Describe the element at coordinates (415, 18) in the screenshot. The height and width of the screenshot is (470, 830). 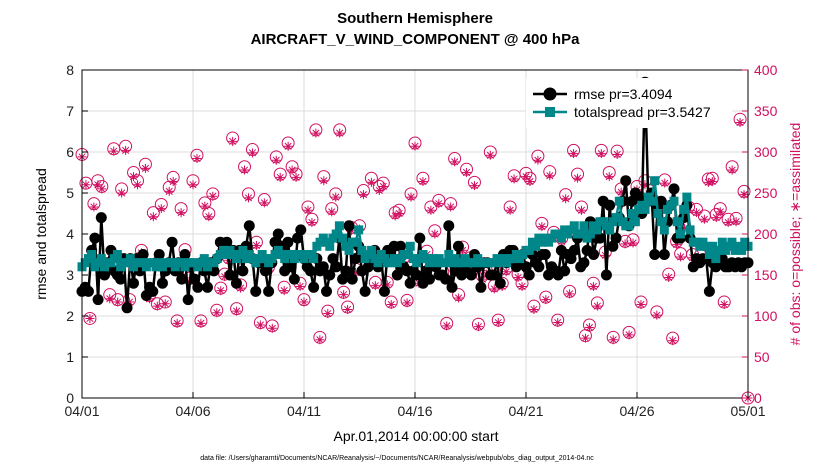
I see `chart-title: Southern Hemisphere` at that location.